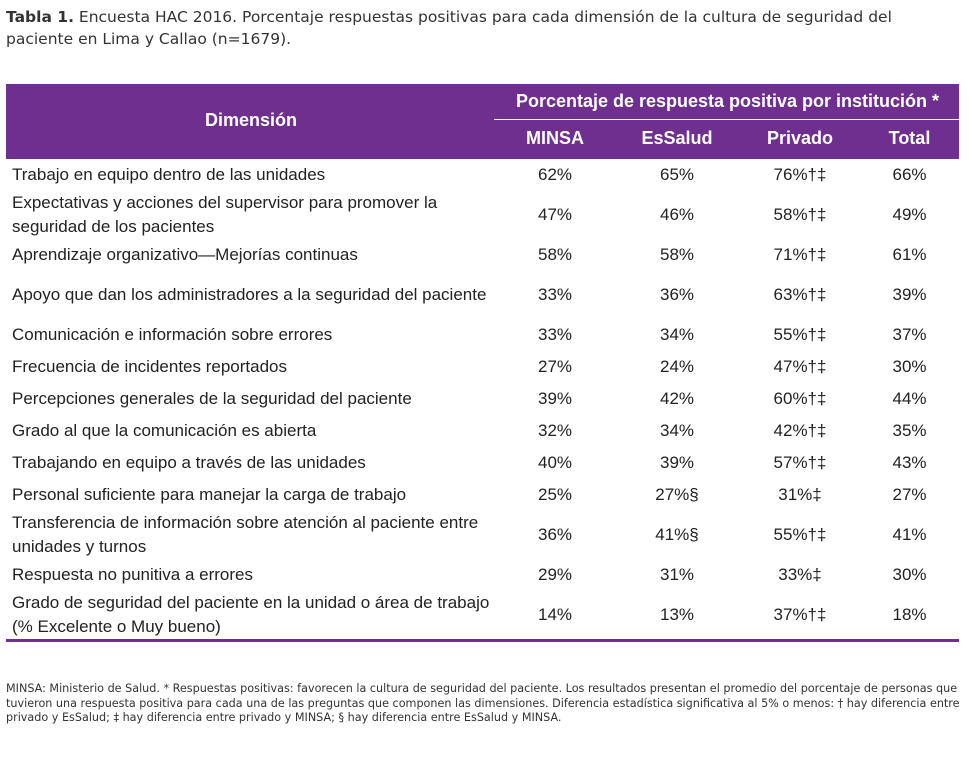  I want to click on row-value: 41%§, so click(677, 534).